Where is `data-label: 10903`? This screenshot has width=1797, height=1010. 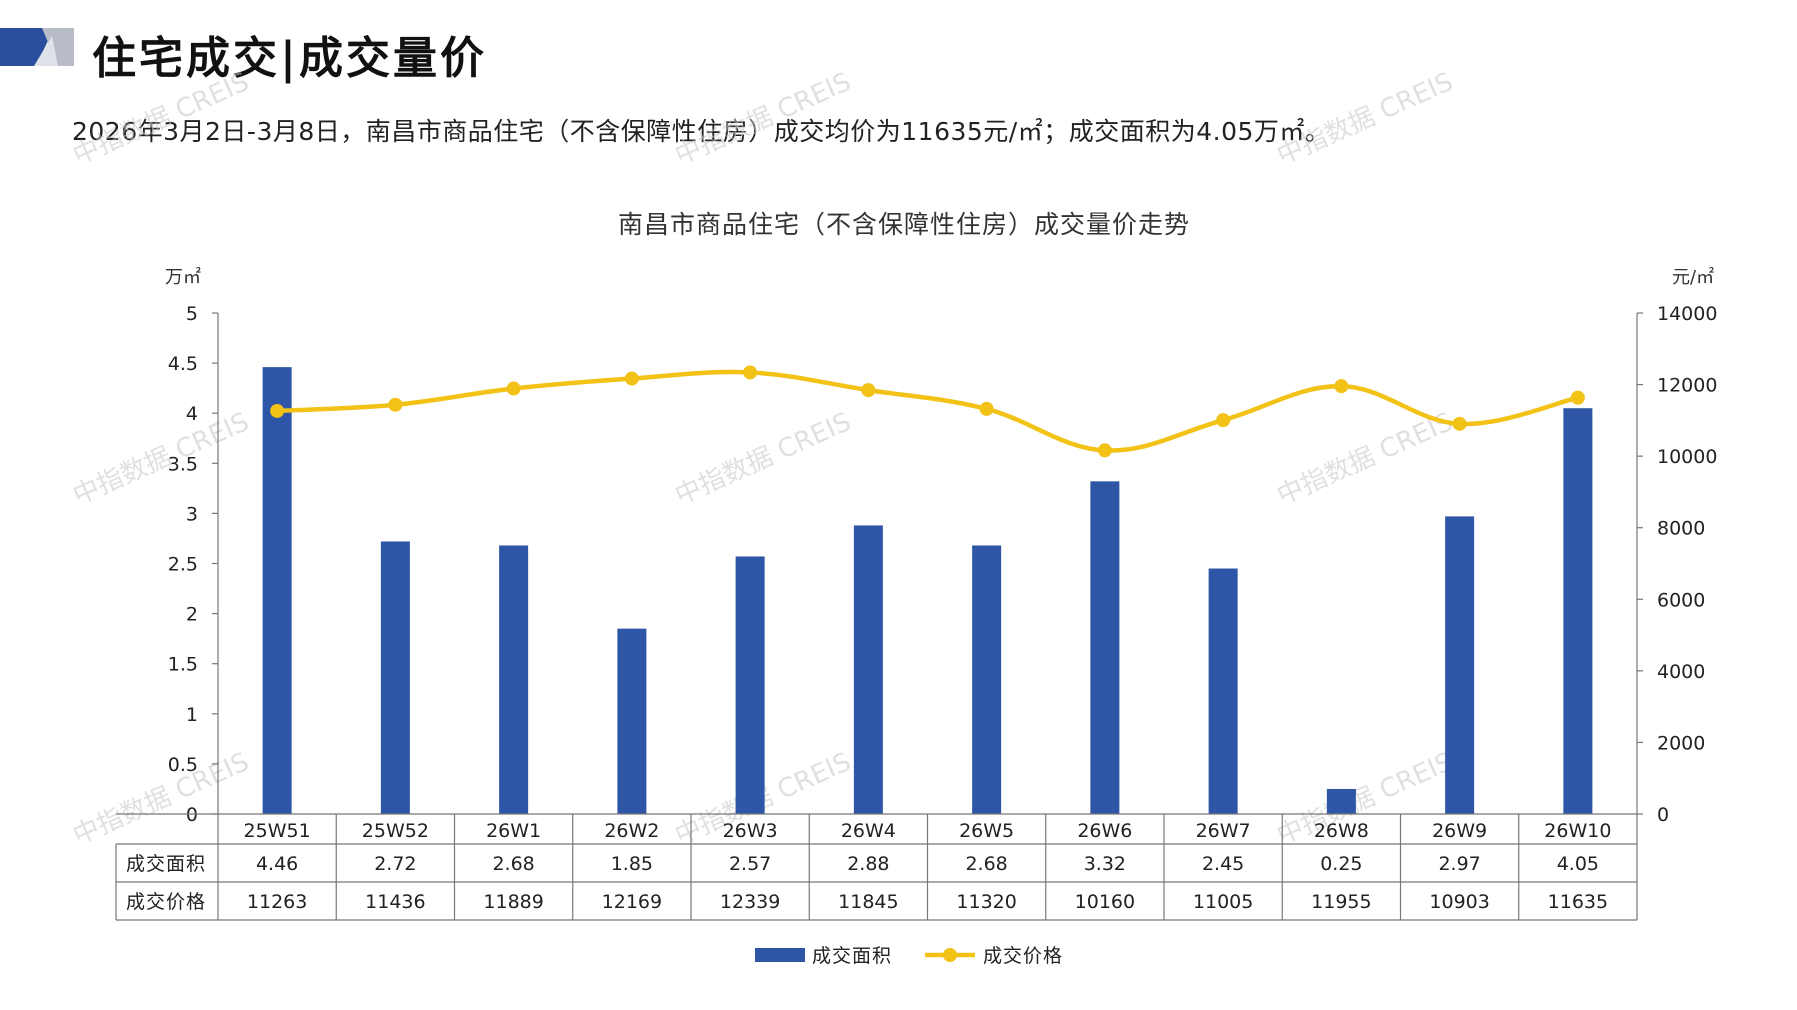 data-label: 10903 is located at coordinates (1459, 902).